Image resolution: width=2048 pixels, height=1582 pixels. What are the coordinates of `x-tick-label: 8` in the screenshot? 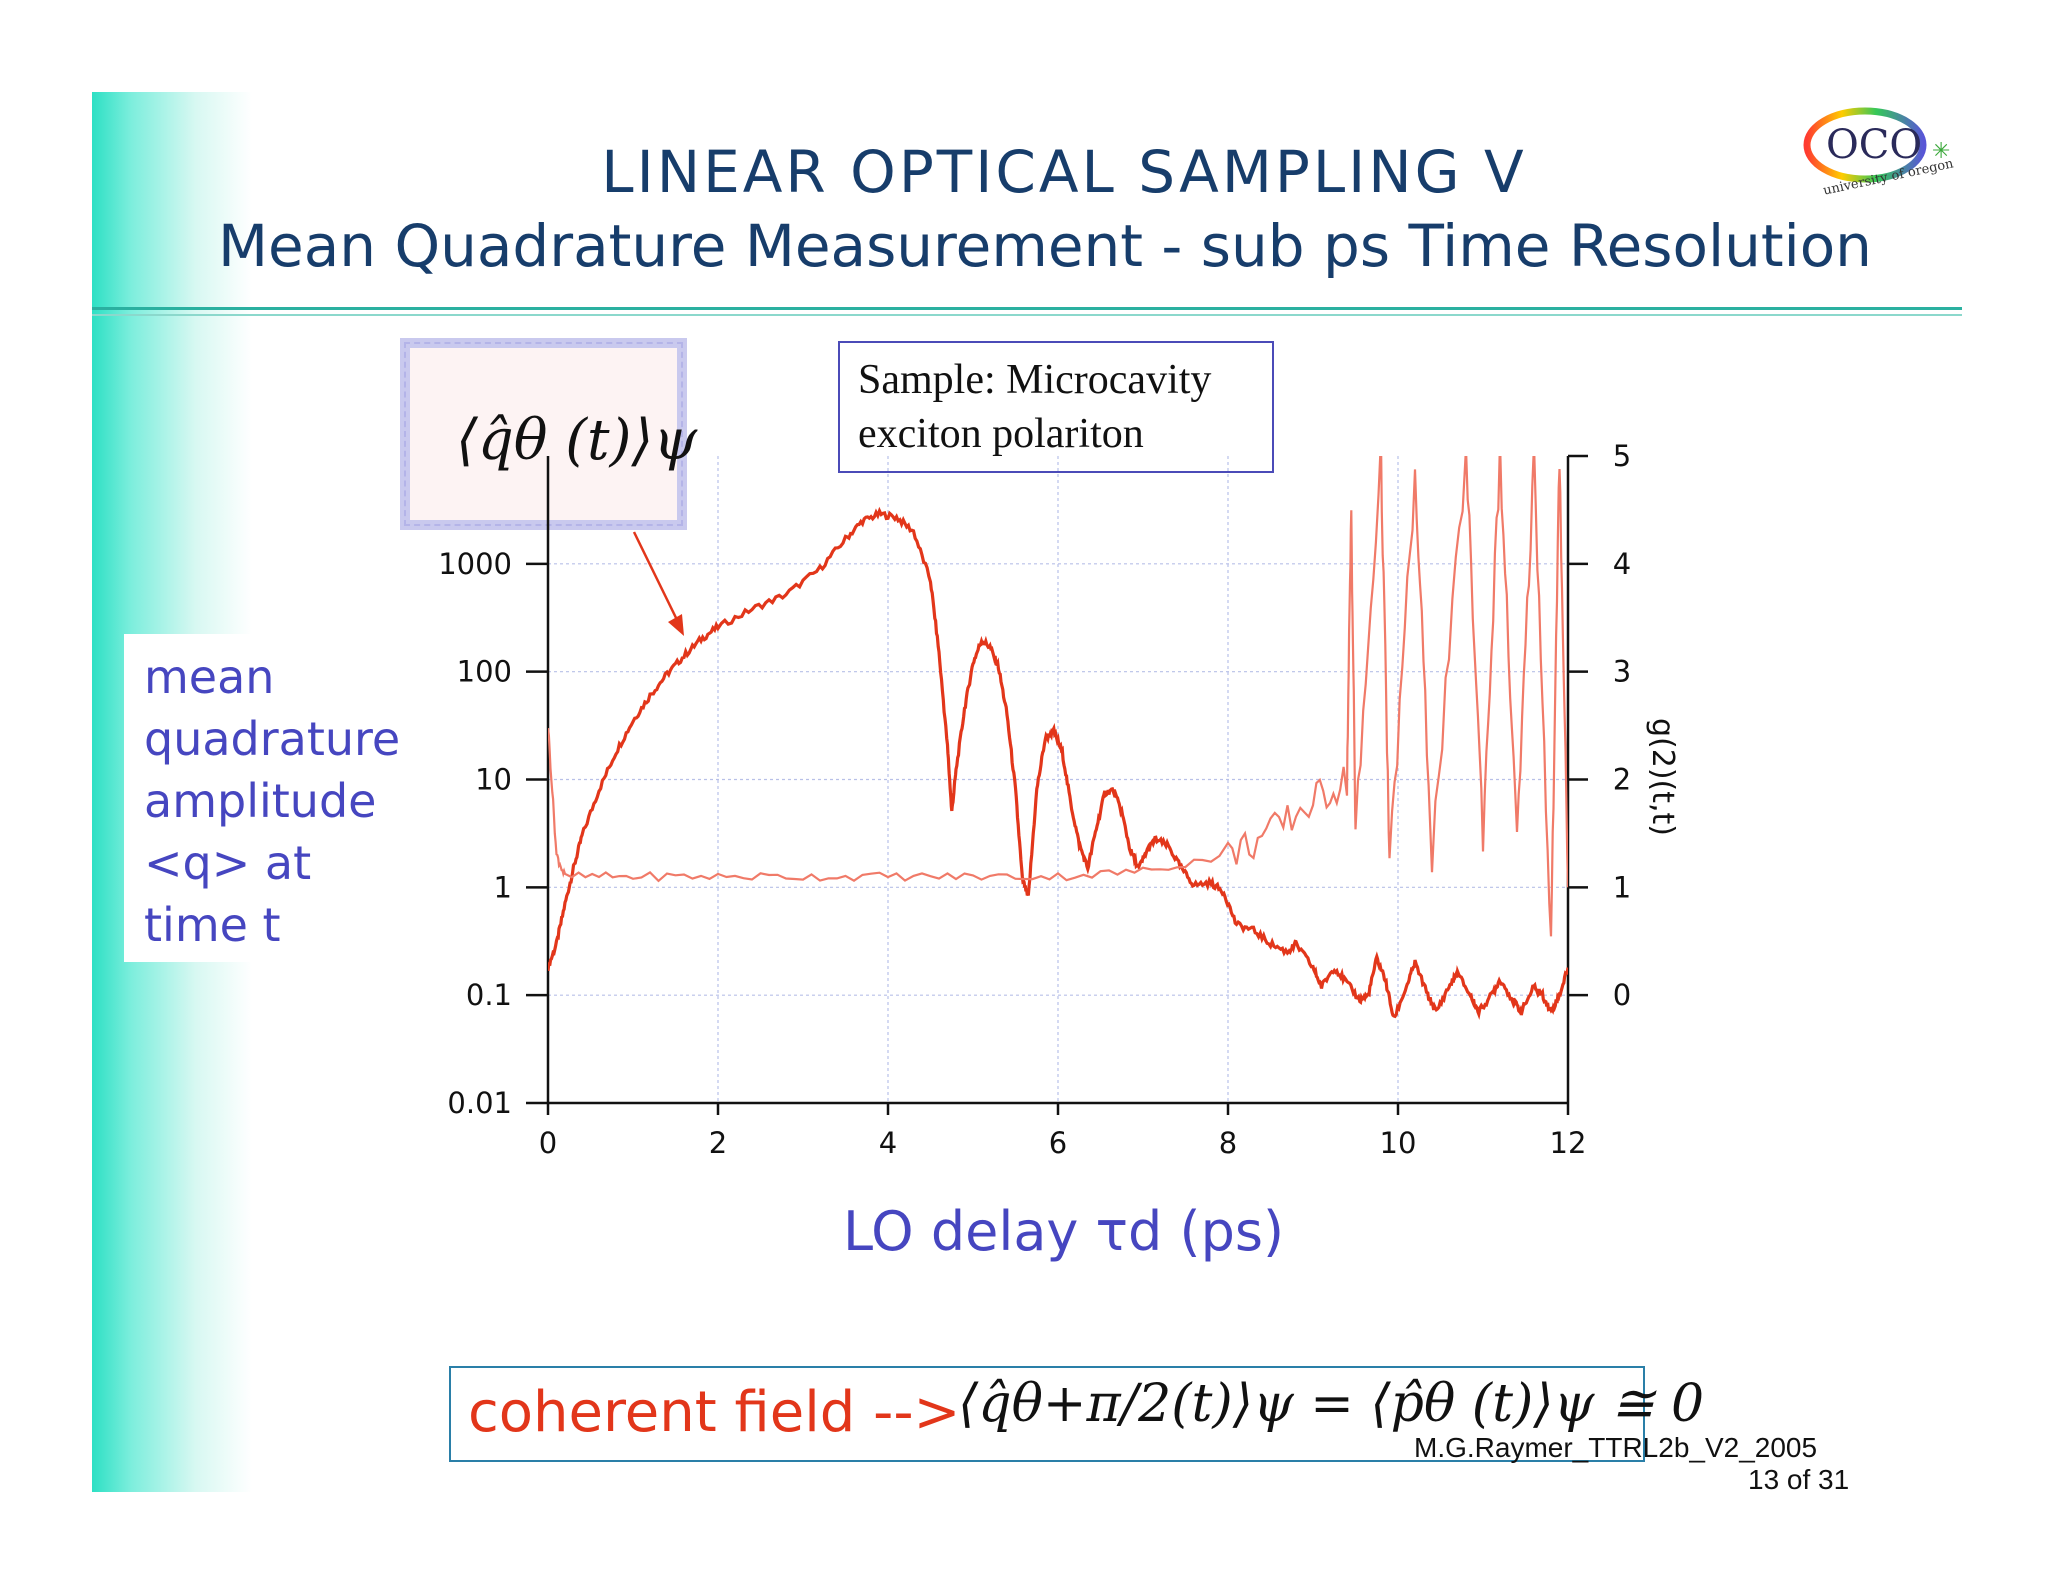 It's located at (1228, 1143).